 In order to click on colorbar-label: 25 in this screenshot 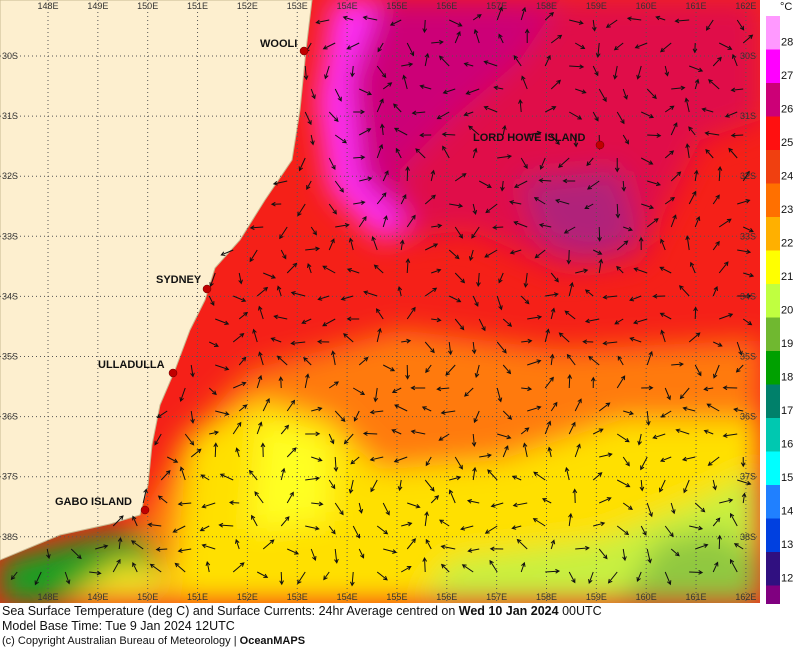, I will do `click(787, 143)`.